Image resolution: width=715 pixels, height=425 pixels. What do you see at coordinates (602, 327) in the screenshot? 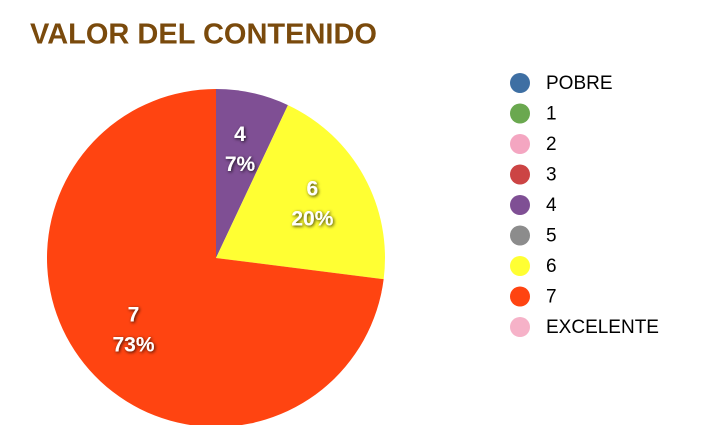
I see `legend-label: EXCELENTE` at bounding box center [602, 327].